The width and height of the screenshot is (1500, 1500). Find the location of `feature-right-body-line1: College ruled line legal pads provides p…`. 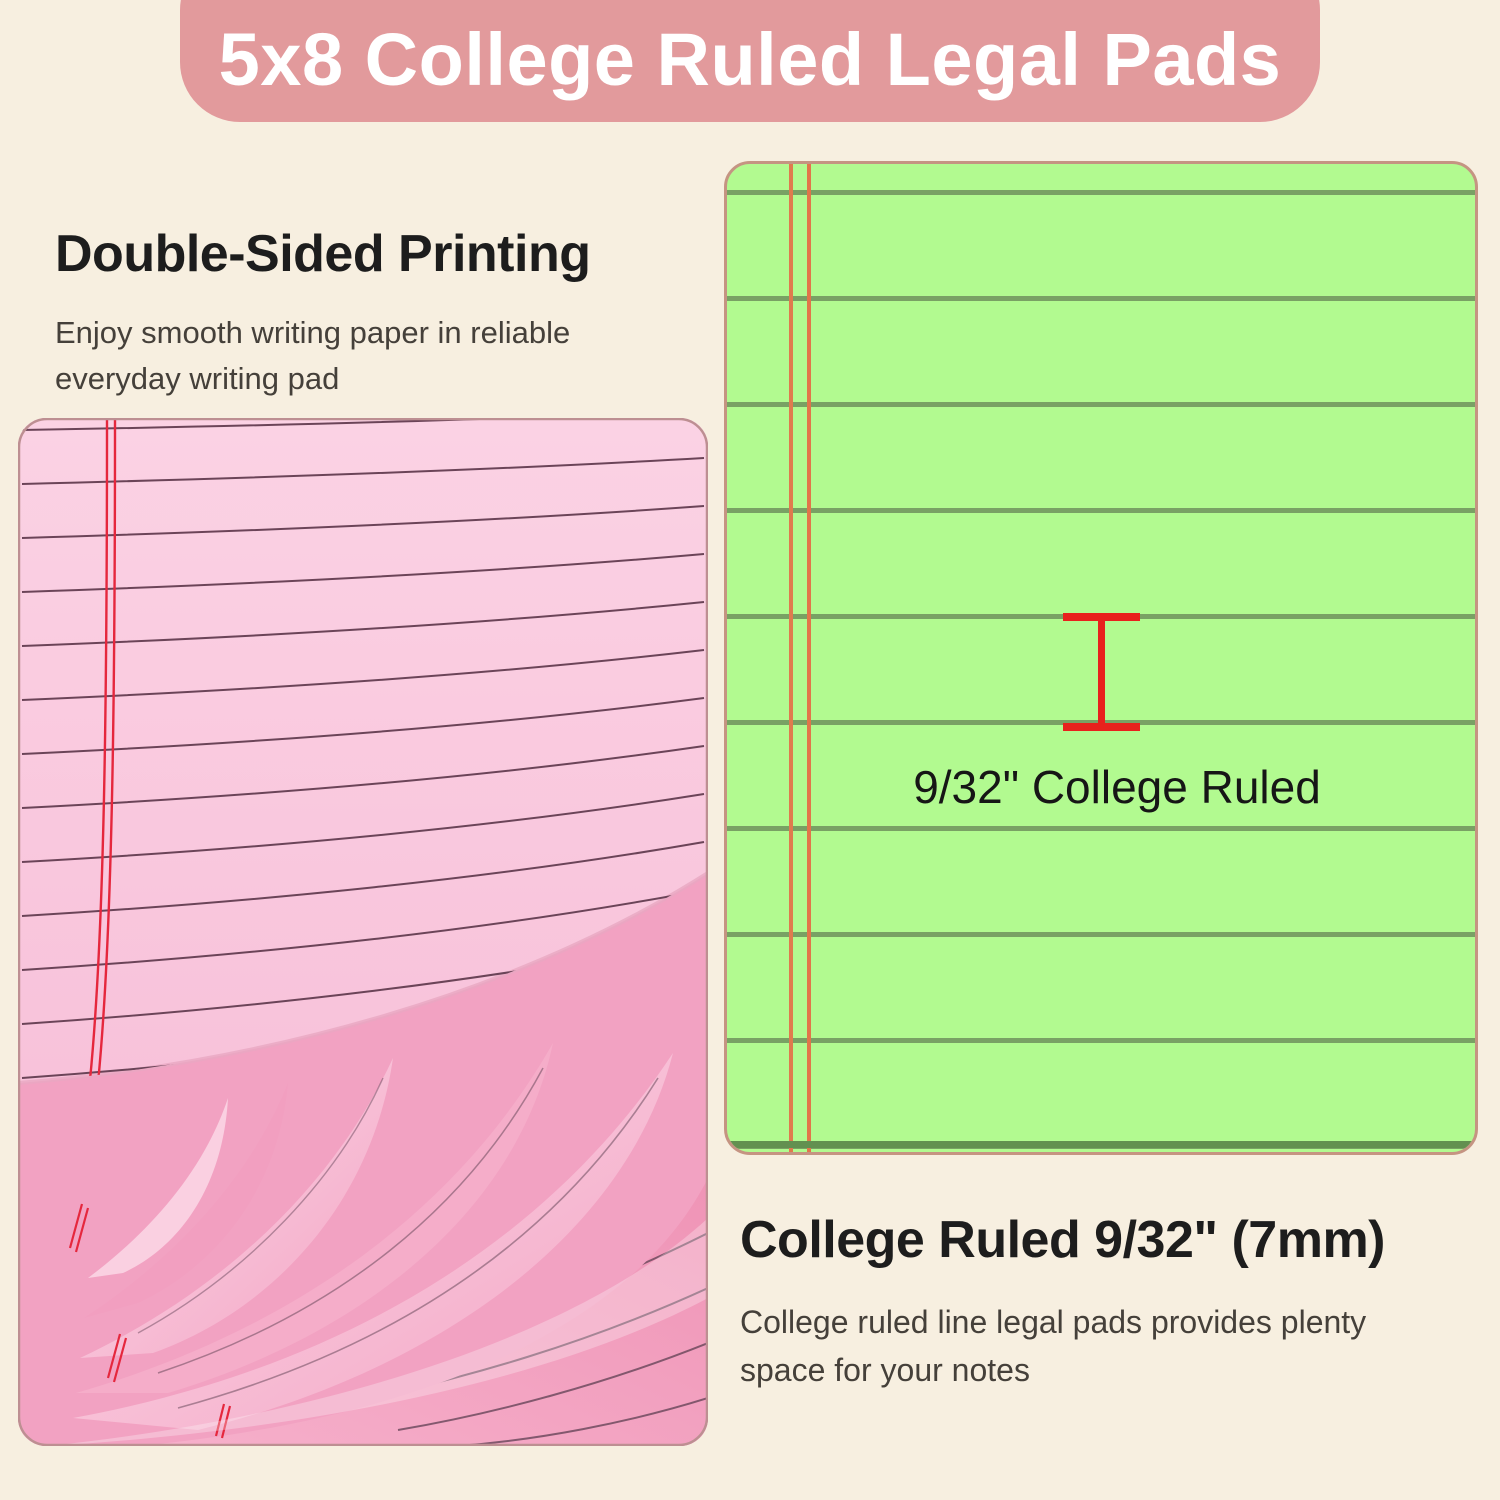

feature-right-body-line1: College ruled line legal pads provides p… is located at coordinates (1053, 1322).